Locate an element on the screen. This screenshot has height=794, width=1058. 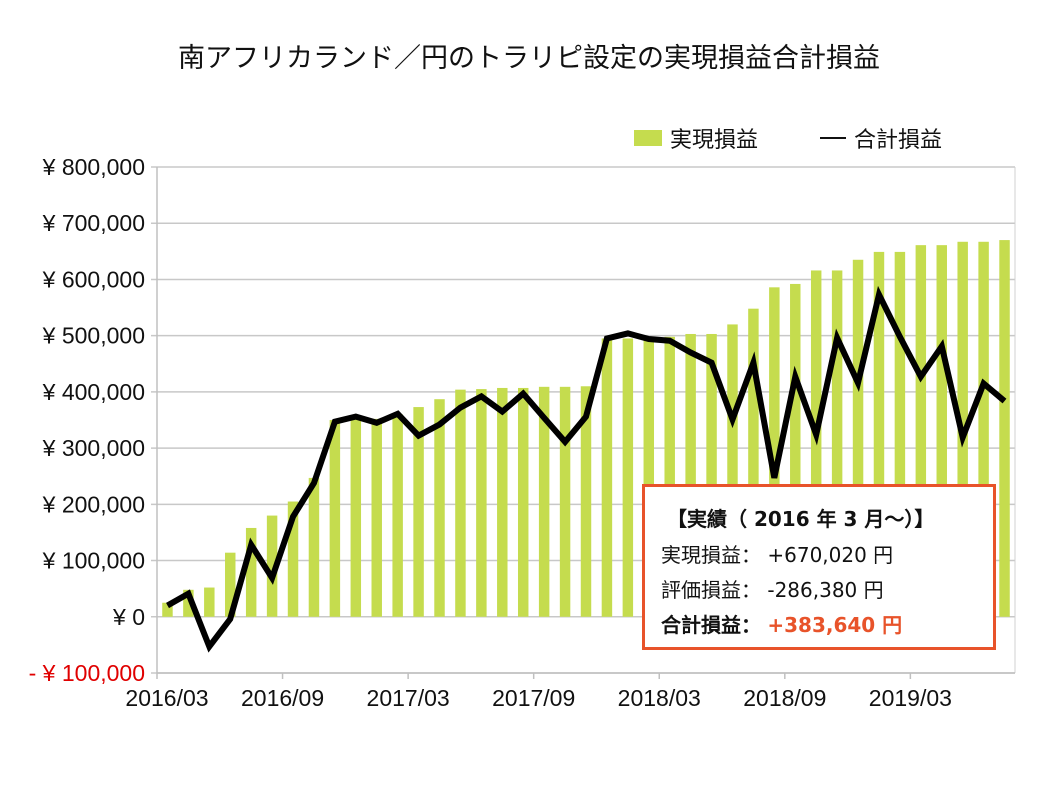
bar-2019/03 is located at coordinates (921, 431).